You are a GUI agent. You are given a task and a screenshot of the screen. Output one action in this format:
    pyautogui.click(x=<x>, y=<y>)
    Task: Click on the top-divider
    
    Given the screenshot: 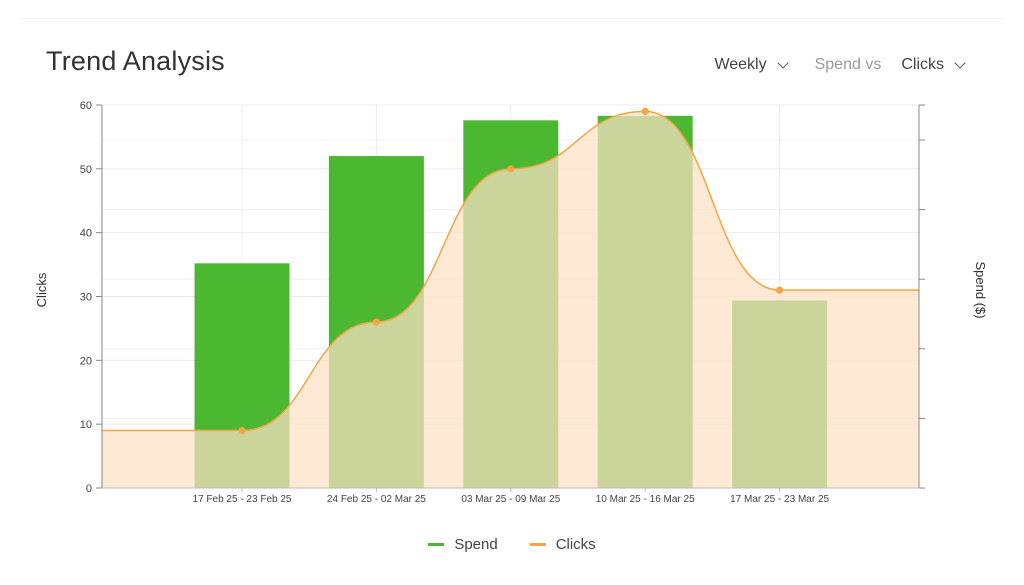 What is the action you would take?
    pyautogui.click(x=512, y=18)
    